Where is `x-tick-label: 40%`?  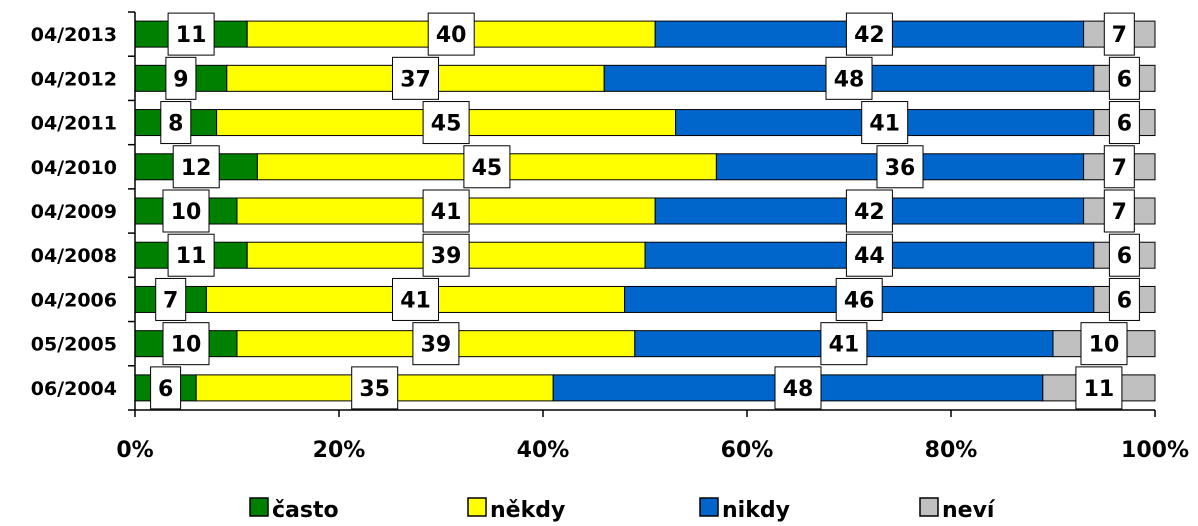 x-tick-label: 40% is located at coordinates (543, 450).